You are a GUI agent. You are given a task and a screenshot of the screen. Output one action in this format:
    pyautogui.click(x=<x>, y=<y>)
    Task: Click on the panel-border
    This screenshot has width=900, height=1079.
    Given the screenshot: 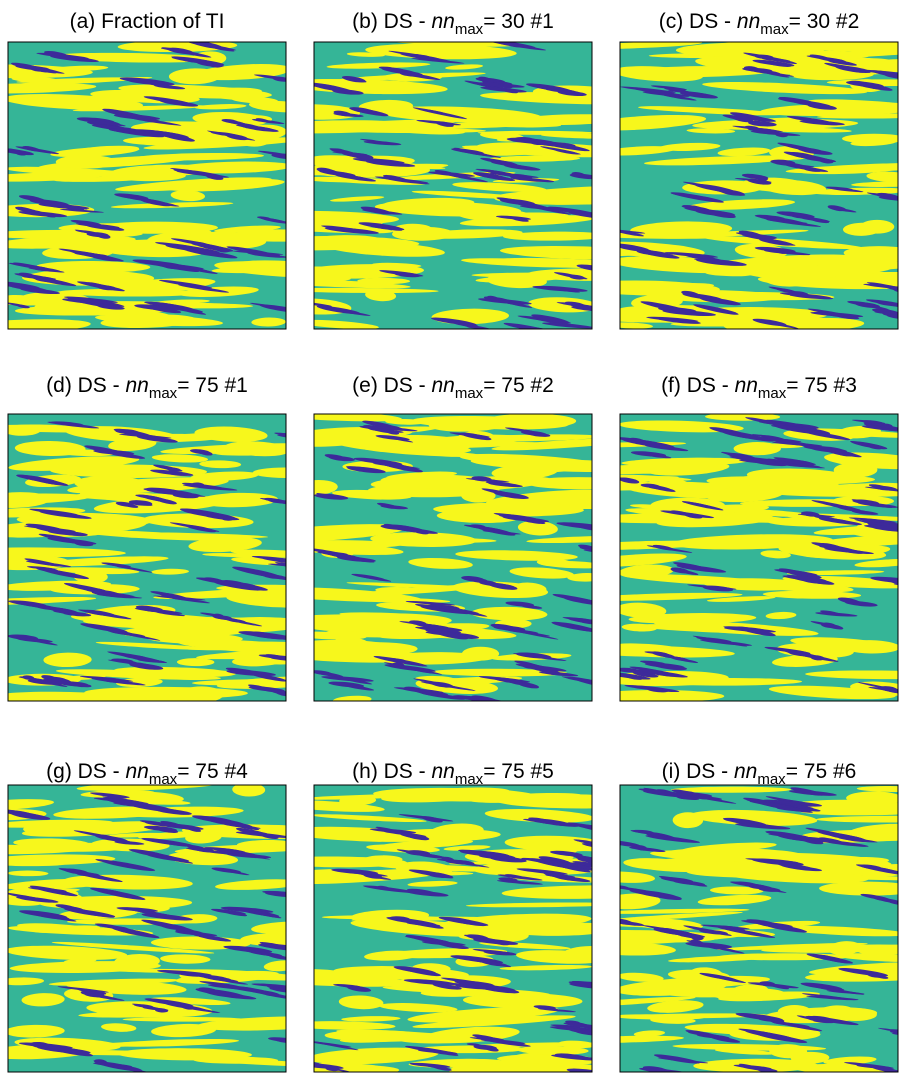 What is the action you would take?
    pyautogui.click(x=453, y=928)
    